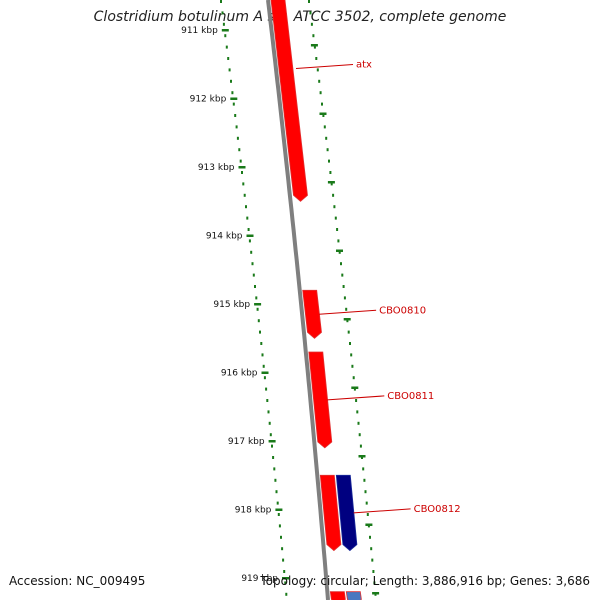 This screenshot has height=600, width=600. What do you see at coordinates (239, 374) in the screenshot?
I see `kbp-tick-label: 916 kbp` at bounding box center [239, 374].